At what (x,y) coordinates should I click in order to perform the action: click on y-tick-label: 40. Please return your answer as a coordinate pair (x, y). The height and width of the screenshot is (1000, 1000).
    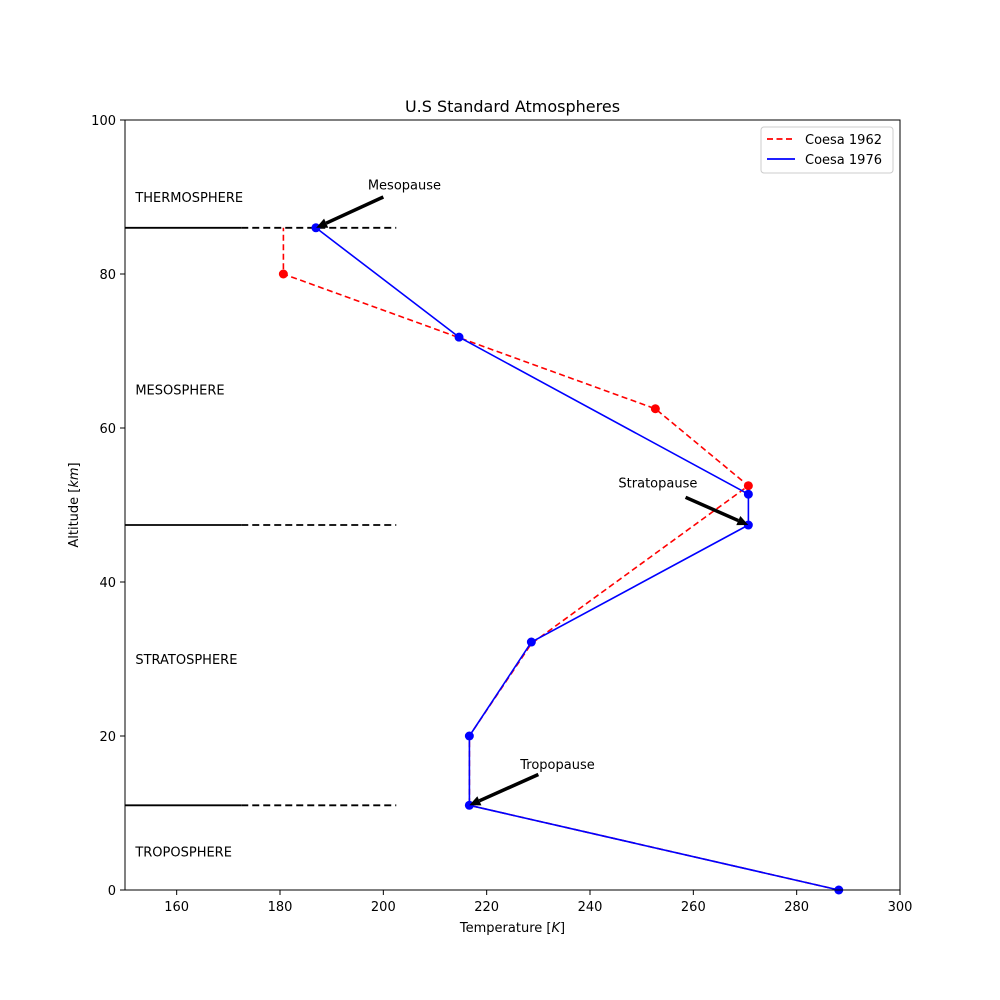
    Looking at the image, I should click on (107, 583).